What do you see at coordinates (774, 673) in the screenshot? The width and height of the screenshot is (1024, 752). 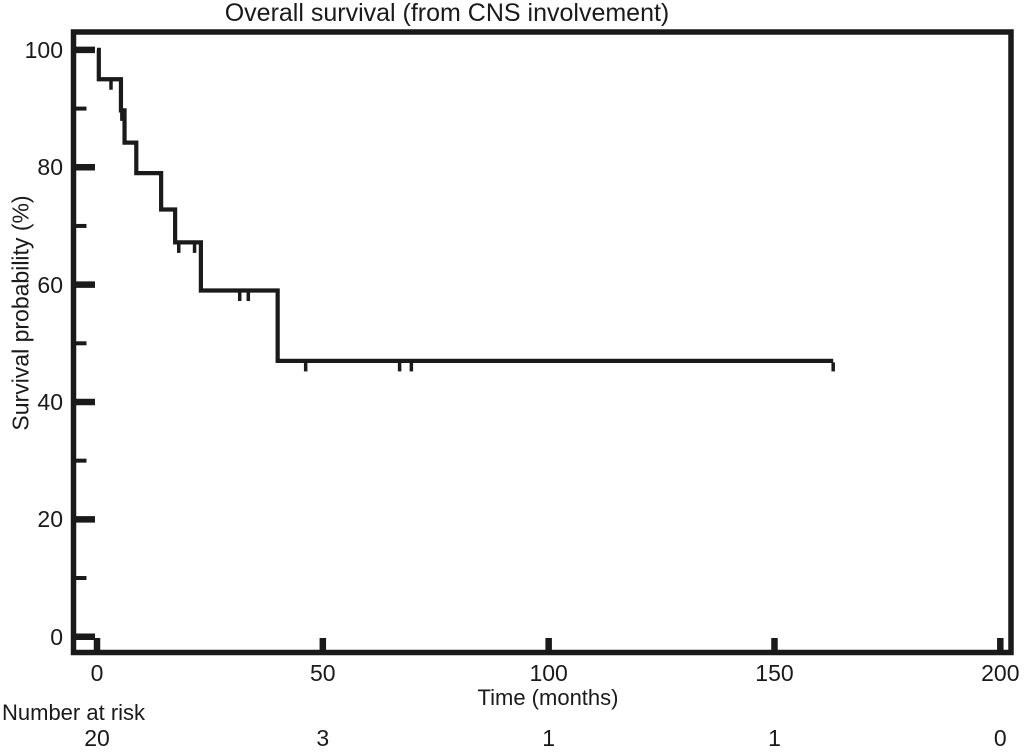 I see `x-tick-label: 150` at bounding box center [774, 673].